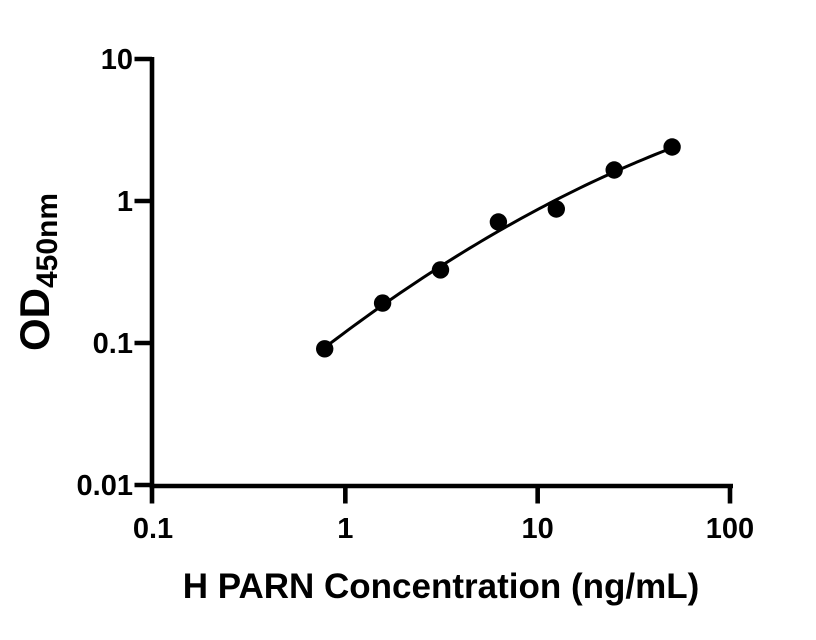 The image size is (816, 640). I want to click on x-tick-label: 0.1, so click(153, 529).